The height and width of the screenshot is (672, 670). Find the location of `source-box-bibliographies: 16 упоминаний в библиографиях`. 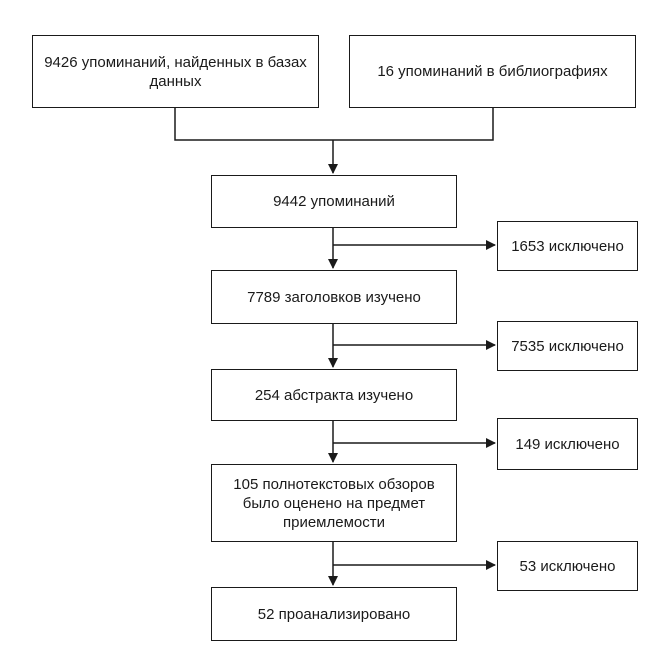

source-box-bibliographies: 16 упоминаний в библиографиях is located at coordinates (492, 71).